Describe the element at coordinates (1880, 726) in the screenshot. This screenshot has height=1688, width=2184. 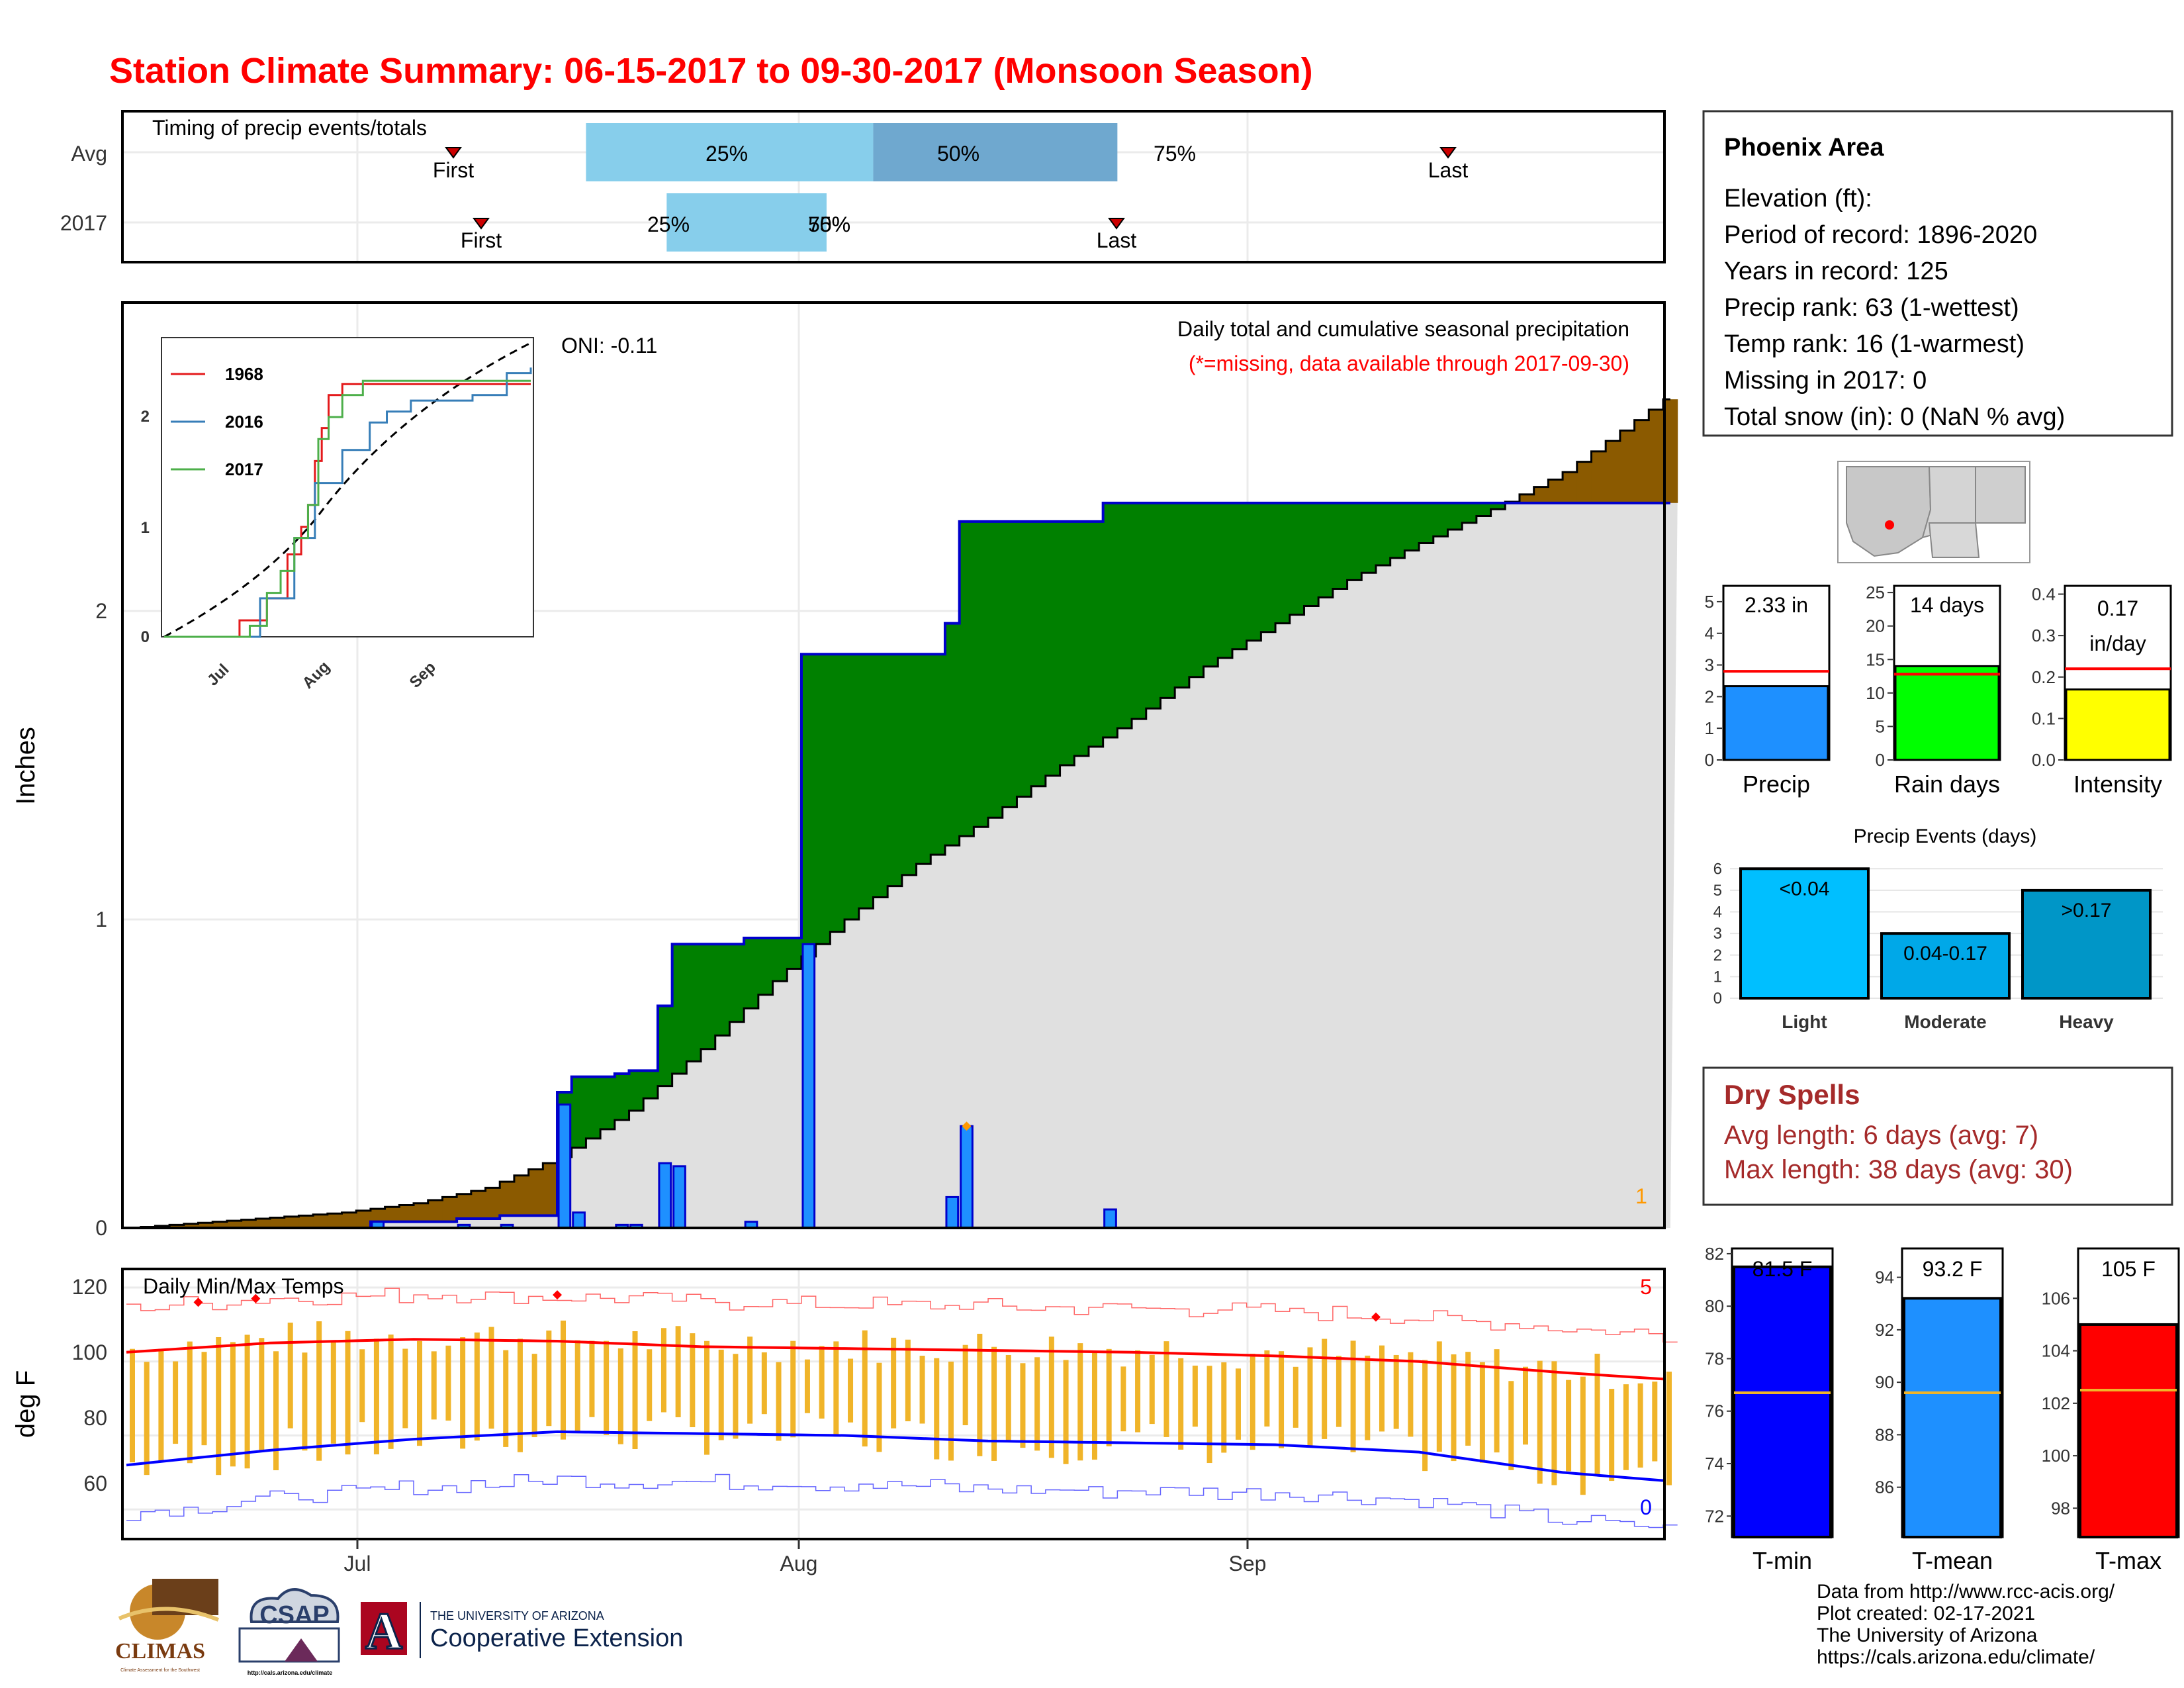
I see `mini-ytick: 5` at that location.